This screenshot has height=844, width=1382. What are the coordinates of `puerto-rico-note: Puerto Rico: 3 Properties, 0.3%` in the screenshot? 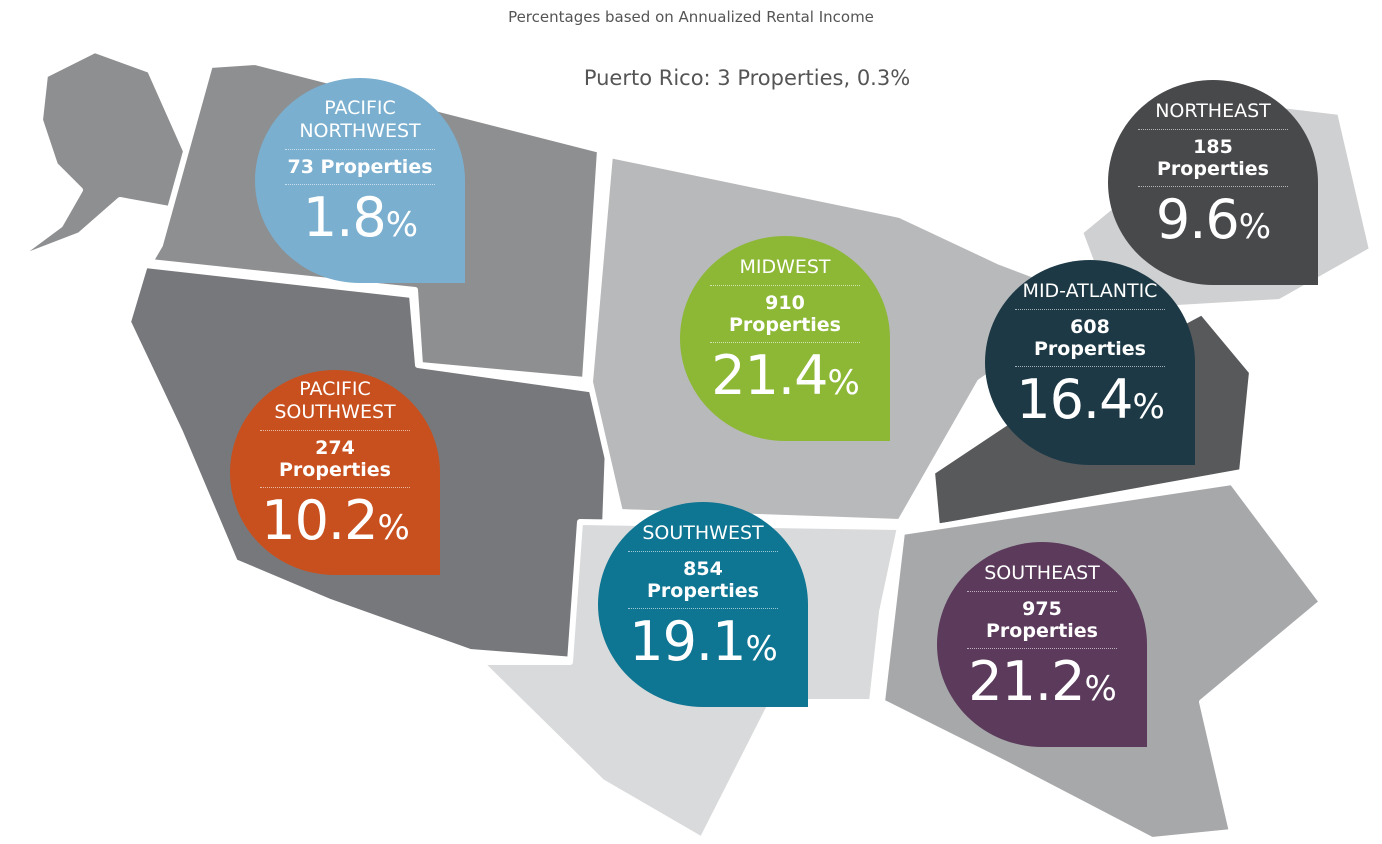 It's located at (747, 78).